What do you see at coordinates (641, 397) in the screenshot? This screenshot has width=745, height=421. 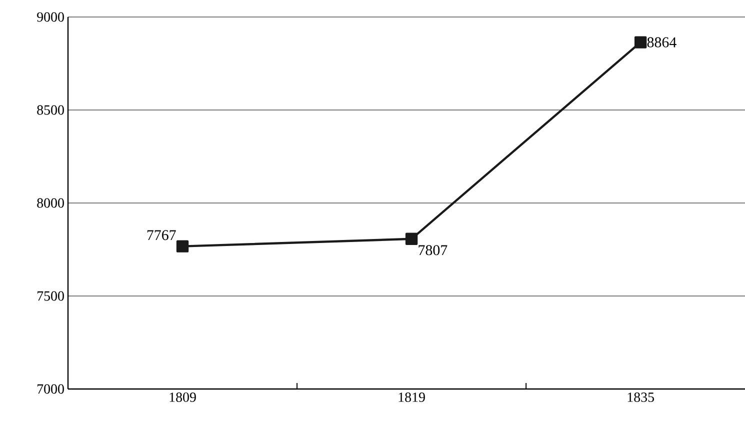 I see `x-tick-label: 1835` at bounding box center [641, 397].